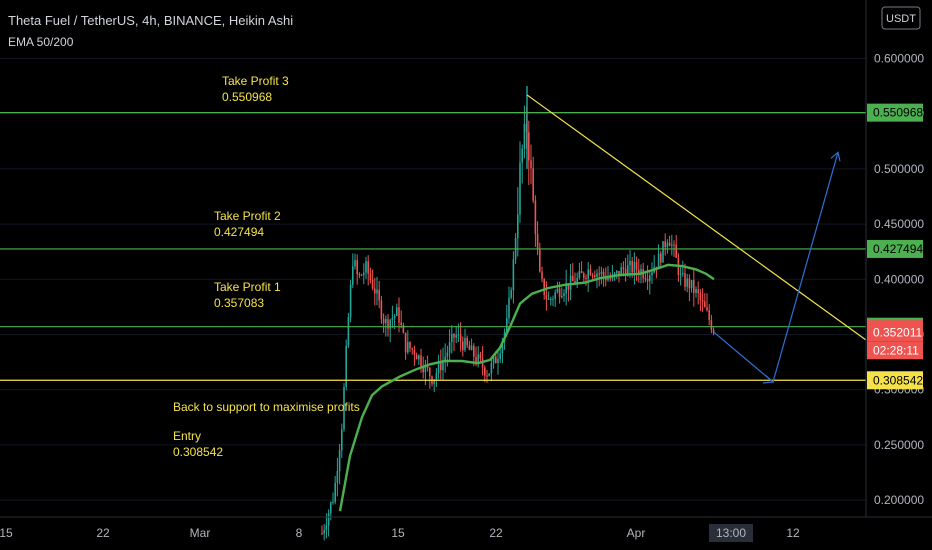 This screenshot has height=550, width=932. I want to click on entry-value: 0.308542, so click(198, 452).